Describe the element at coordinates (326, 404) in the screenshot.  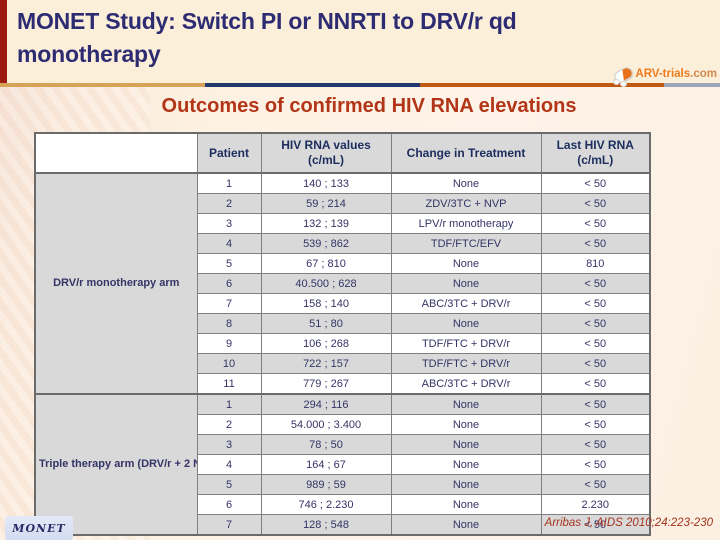
I see `cell-rna: 294 ; 116` at that location.